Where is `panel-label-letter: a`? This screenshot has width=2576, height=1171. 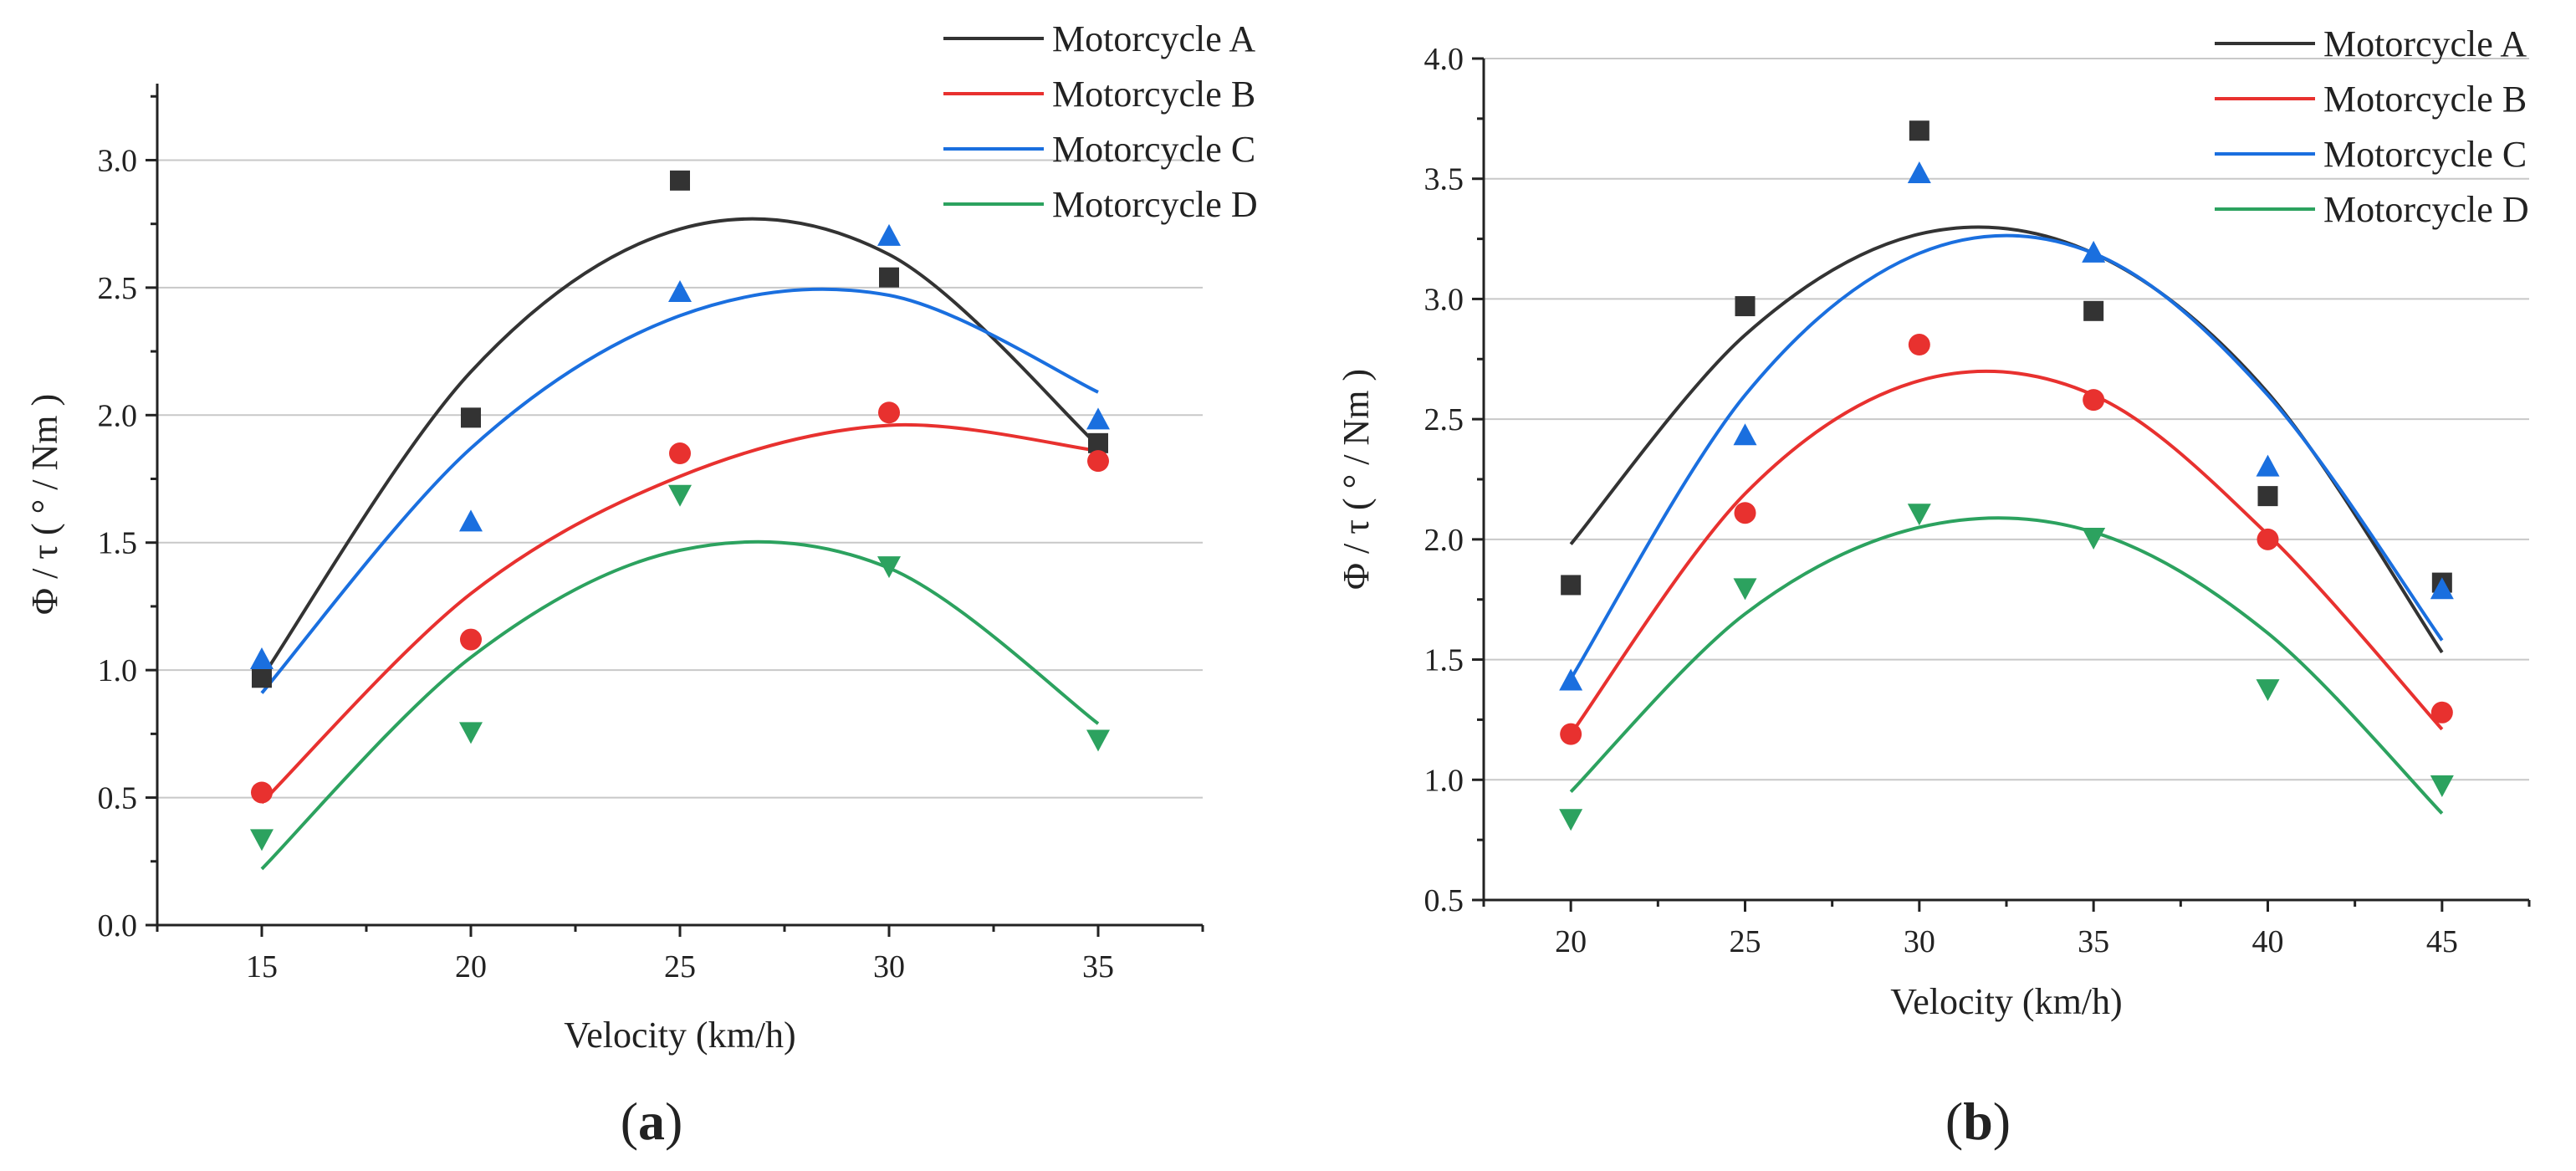
panel-label-letter: a is located at coordinates (651, 1121).